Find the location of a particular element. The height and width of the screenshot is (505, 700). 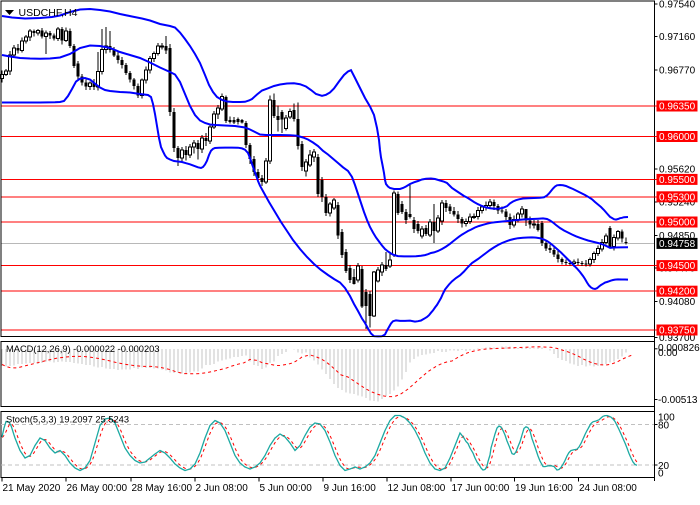

svg-text: 0.94500 is located at coordinates (677, 266).